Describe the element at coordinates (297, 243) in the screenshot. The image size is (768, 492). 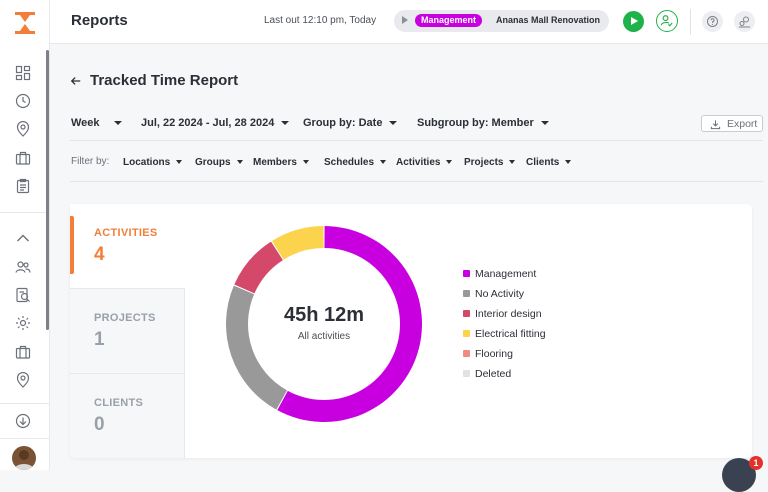
I see `donut-slice-electrical-fitting` at that location.